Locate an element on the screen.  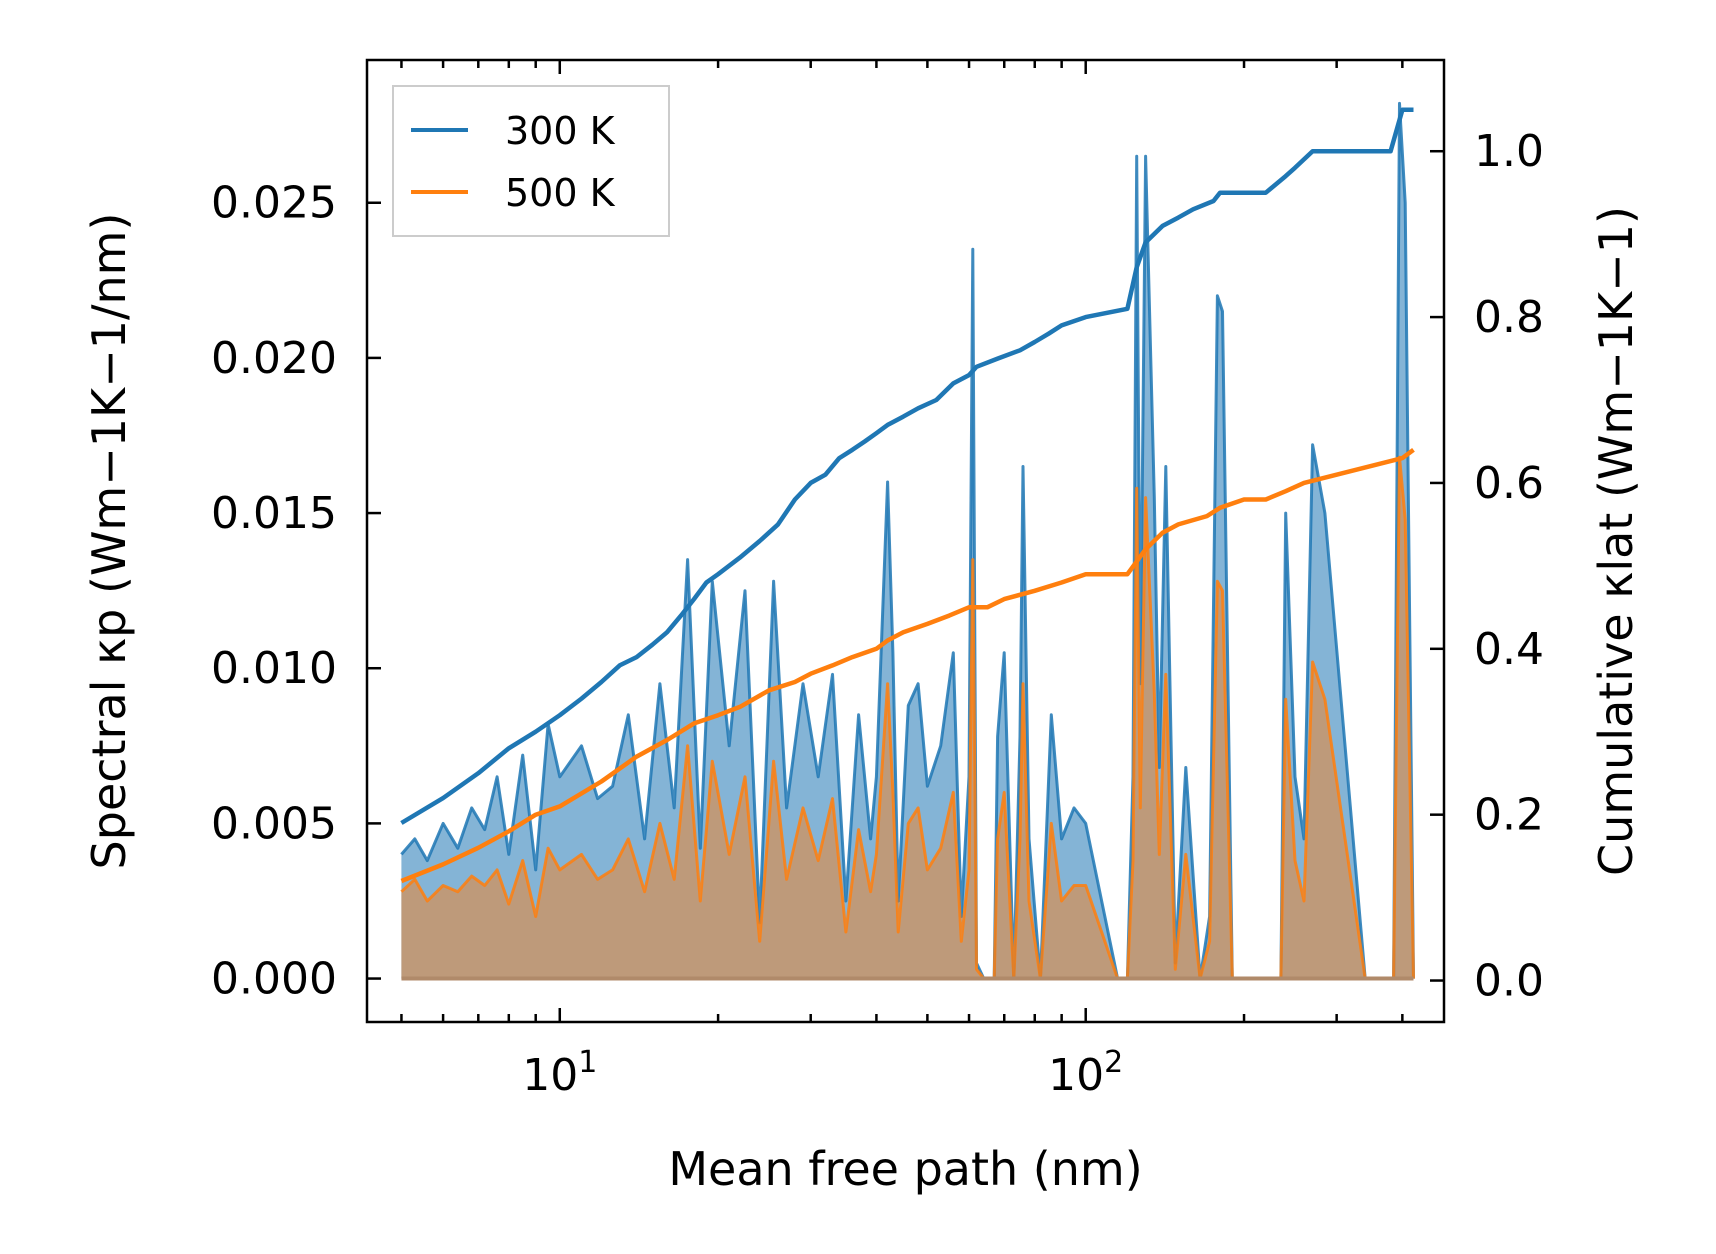
legend-box is located at coordinates (531, 161).